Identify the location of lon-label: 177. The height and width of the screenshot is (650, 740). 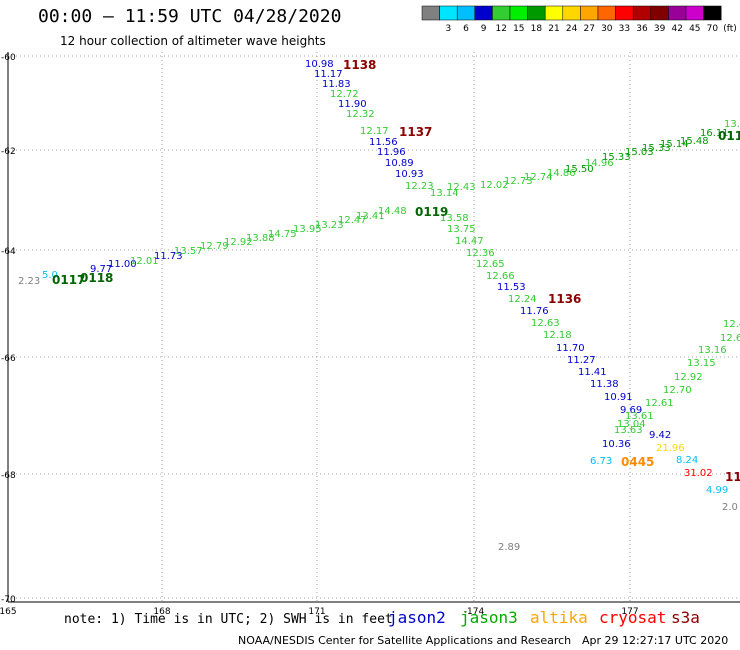
(629, 612).